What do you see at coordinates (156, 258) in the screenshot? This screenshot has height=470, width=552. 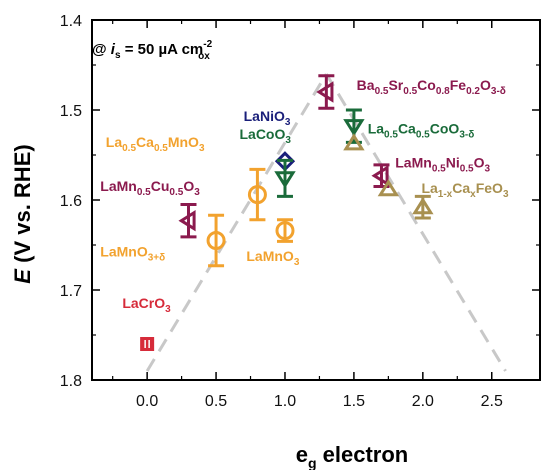 I see `label-part: 3+δ` at bounding box center [156, 258].